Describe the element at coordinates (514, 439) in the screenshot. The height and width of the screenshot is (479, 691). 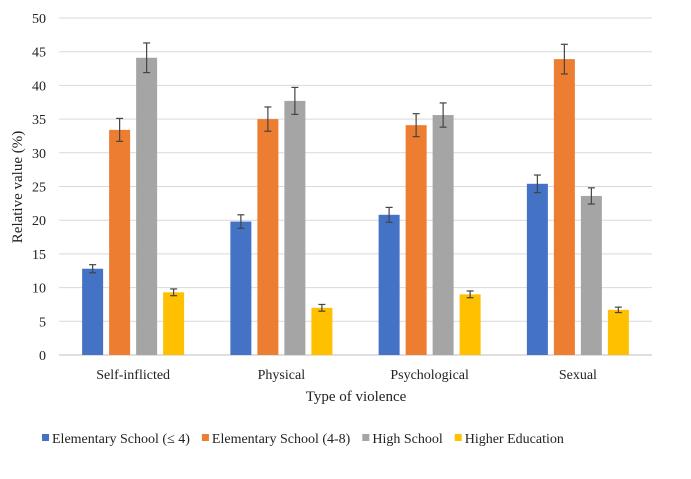
I see `legend-label: Higher Education` at that location.